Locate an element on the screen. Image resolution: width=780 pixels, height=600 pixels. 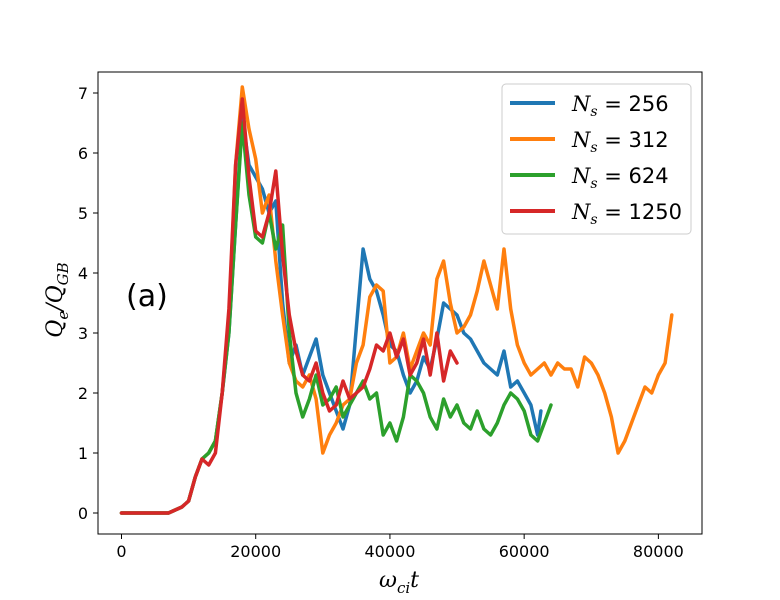
y-ticks: 0 1 2 3 4 5 6 7 is located at coordinates (88, 303).